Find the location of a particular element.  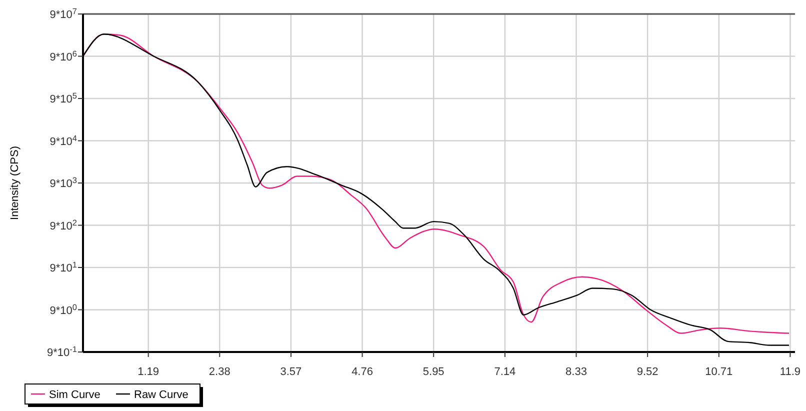

y-tick-label: 9*10$^{0}$ is located at coordinates (64, 309).